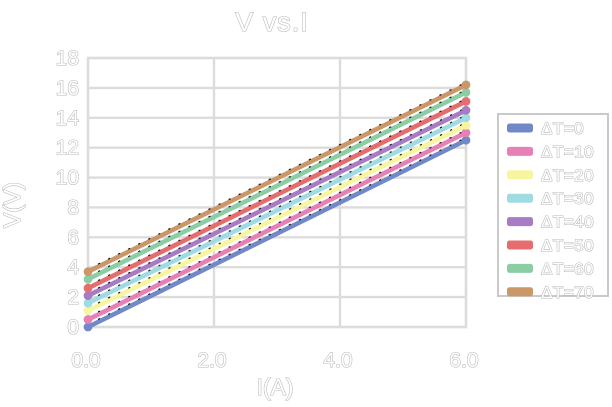 This screenshot has height=407, width=612. Describe the element at coordinates (567, 245) in the screenshot. I see `legend-label: ΔT=50` at that location.